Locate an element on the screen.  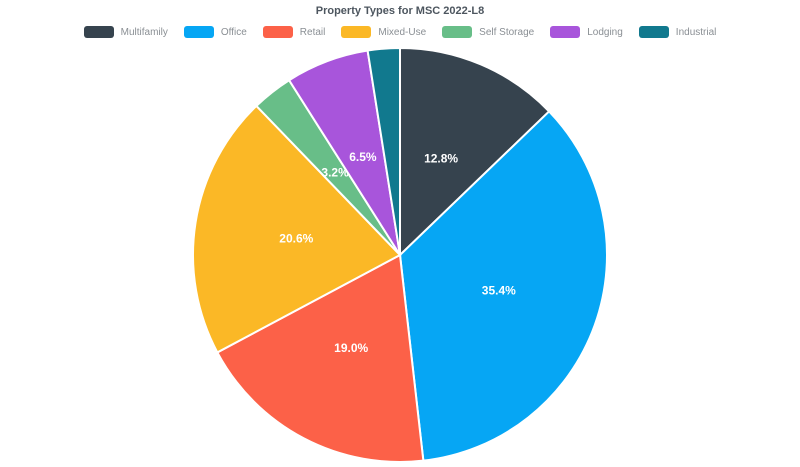
legend-item-mixed-use: Mixed-Use is located at coordinates (383, 32).